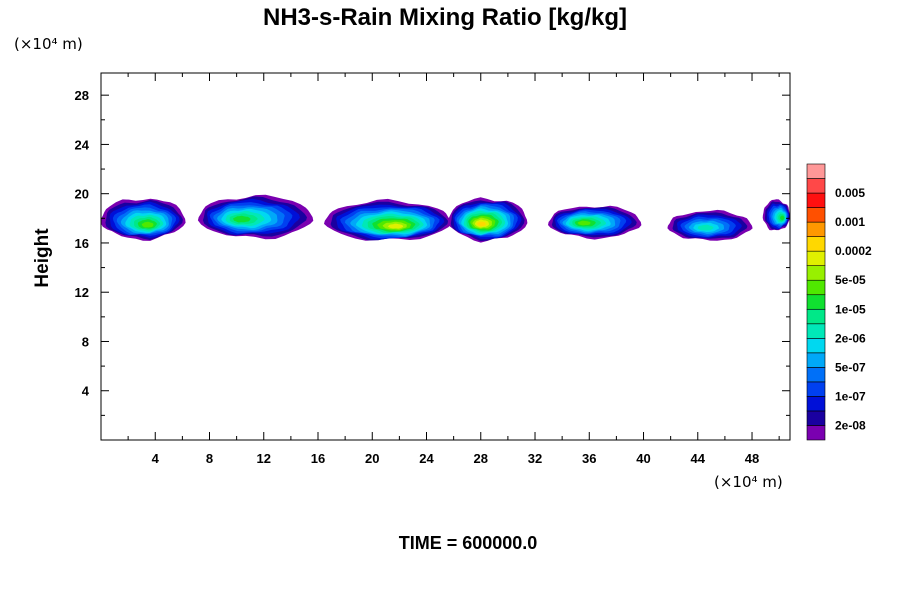  I want to click on colorbar-label: 1e-07, so click(850, 396).